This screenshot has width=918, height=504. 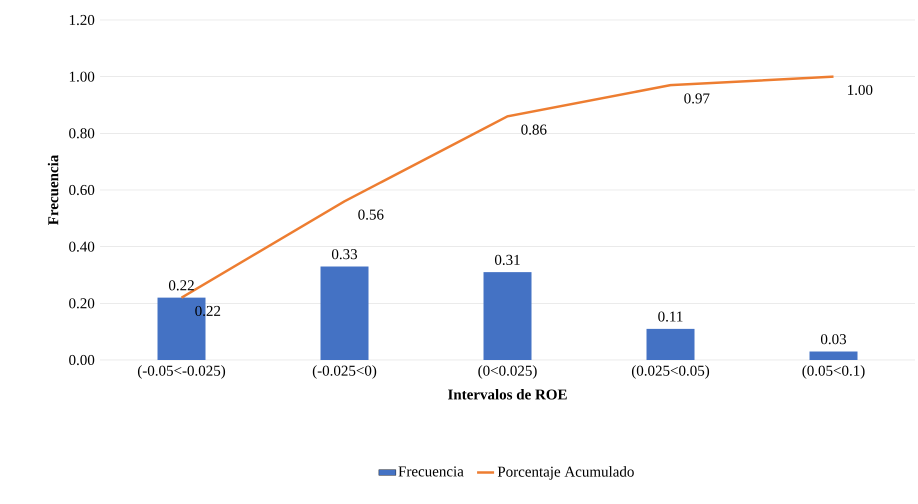 What do you see at coordinates (534, 129) in the screenshot?
I see `data-label: 0.86` at bounding box center [534, 129].